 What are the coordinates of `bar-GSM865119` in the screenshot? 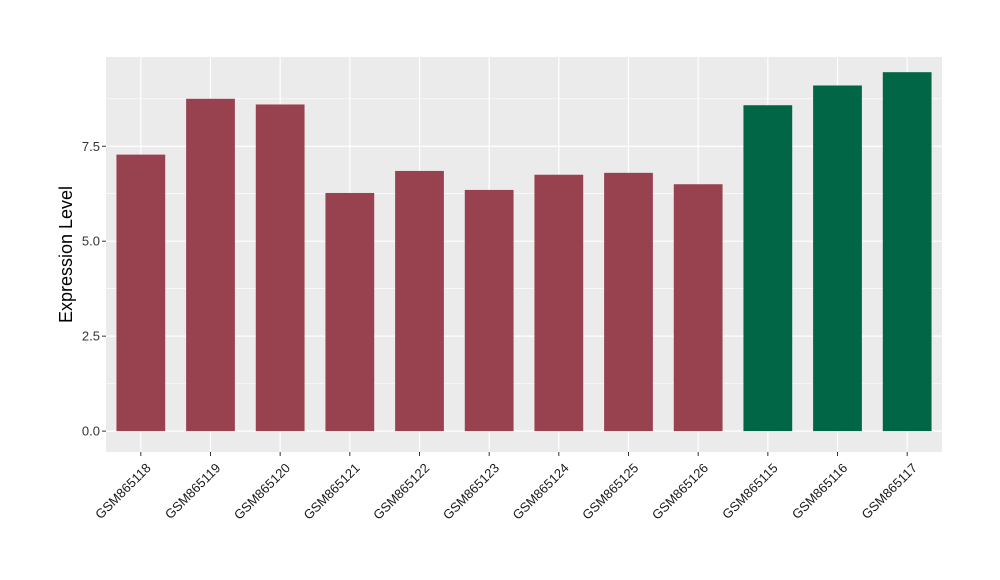 It's located at (210, 265).